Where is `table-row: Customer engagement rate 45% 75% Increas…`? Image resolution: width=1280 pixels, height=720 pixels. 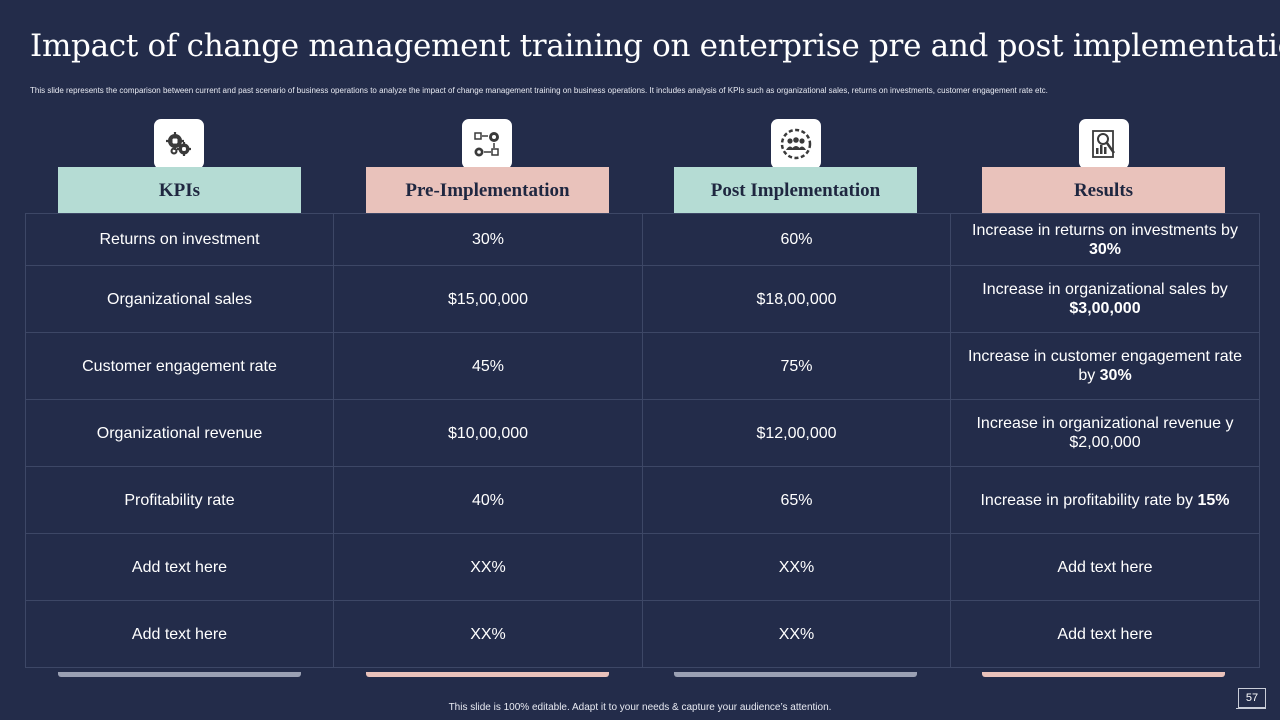 table-row: Customer engagement rate 45% 75% Increas… is located at coordinates (642, 366).